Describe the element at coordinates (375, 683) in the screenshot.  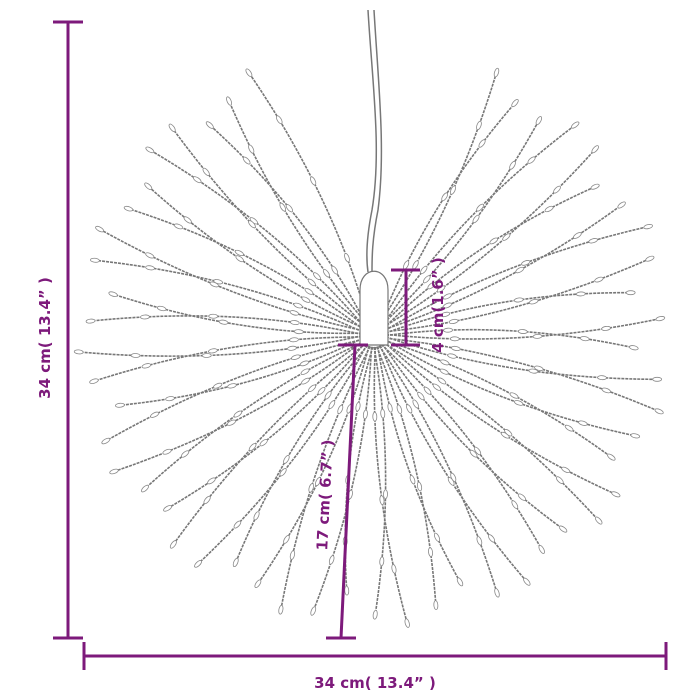
I see `width-label: 34 cm( 13.4” )` at that location.